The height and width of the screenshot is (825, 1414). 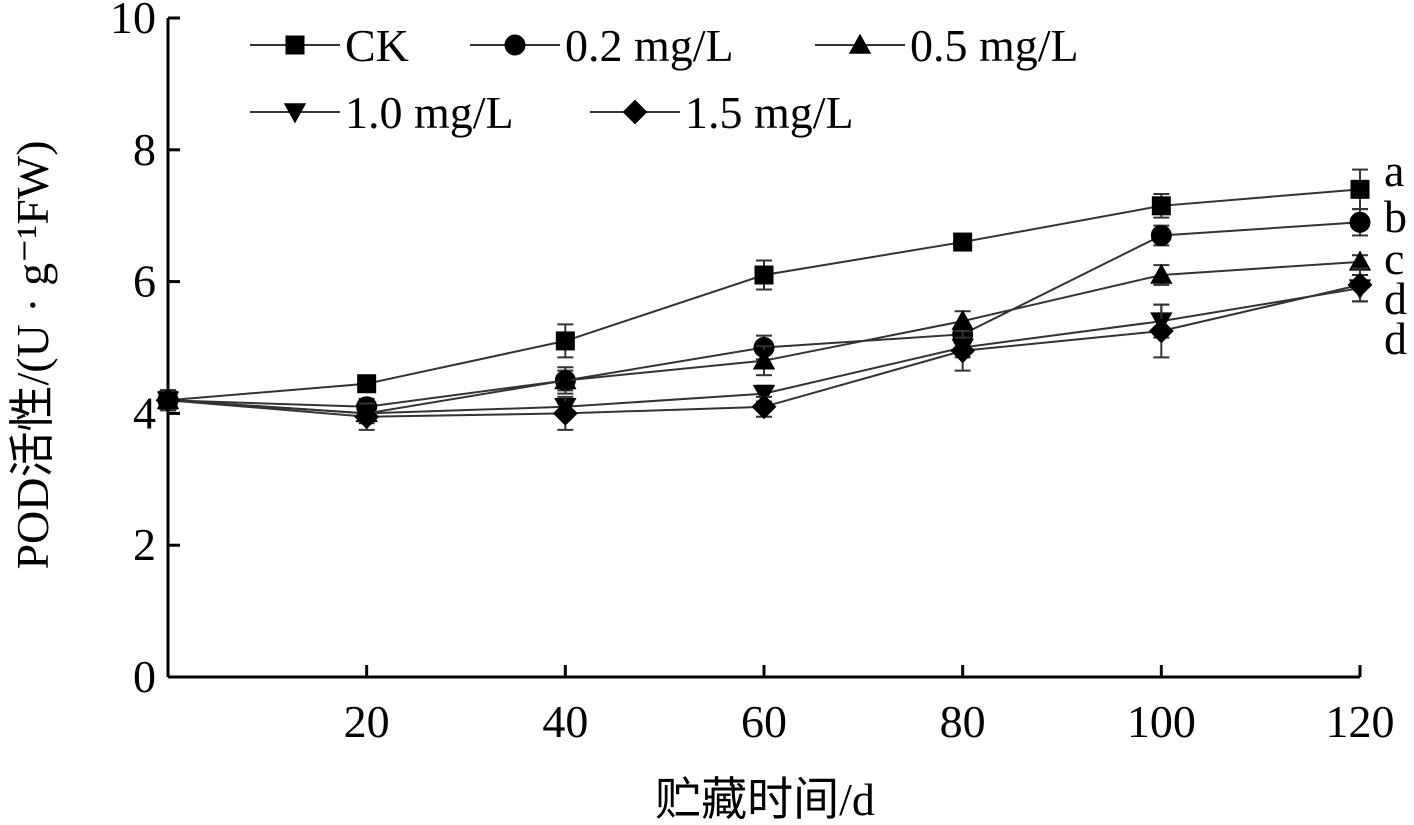 I want to click on x-tick-label: 120, so click(x=1360, y=721).